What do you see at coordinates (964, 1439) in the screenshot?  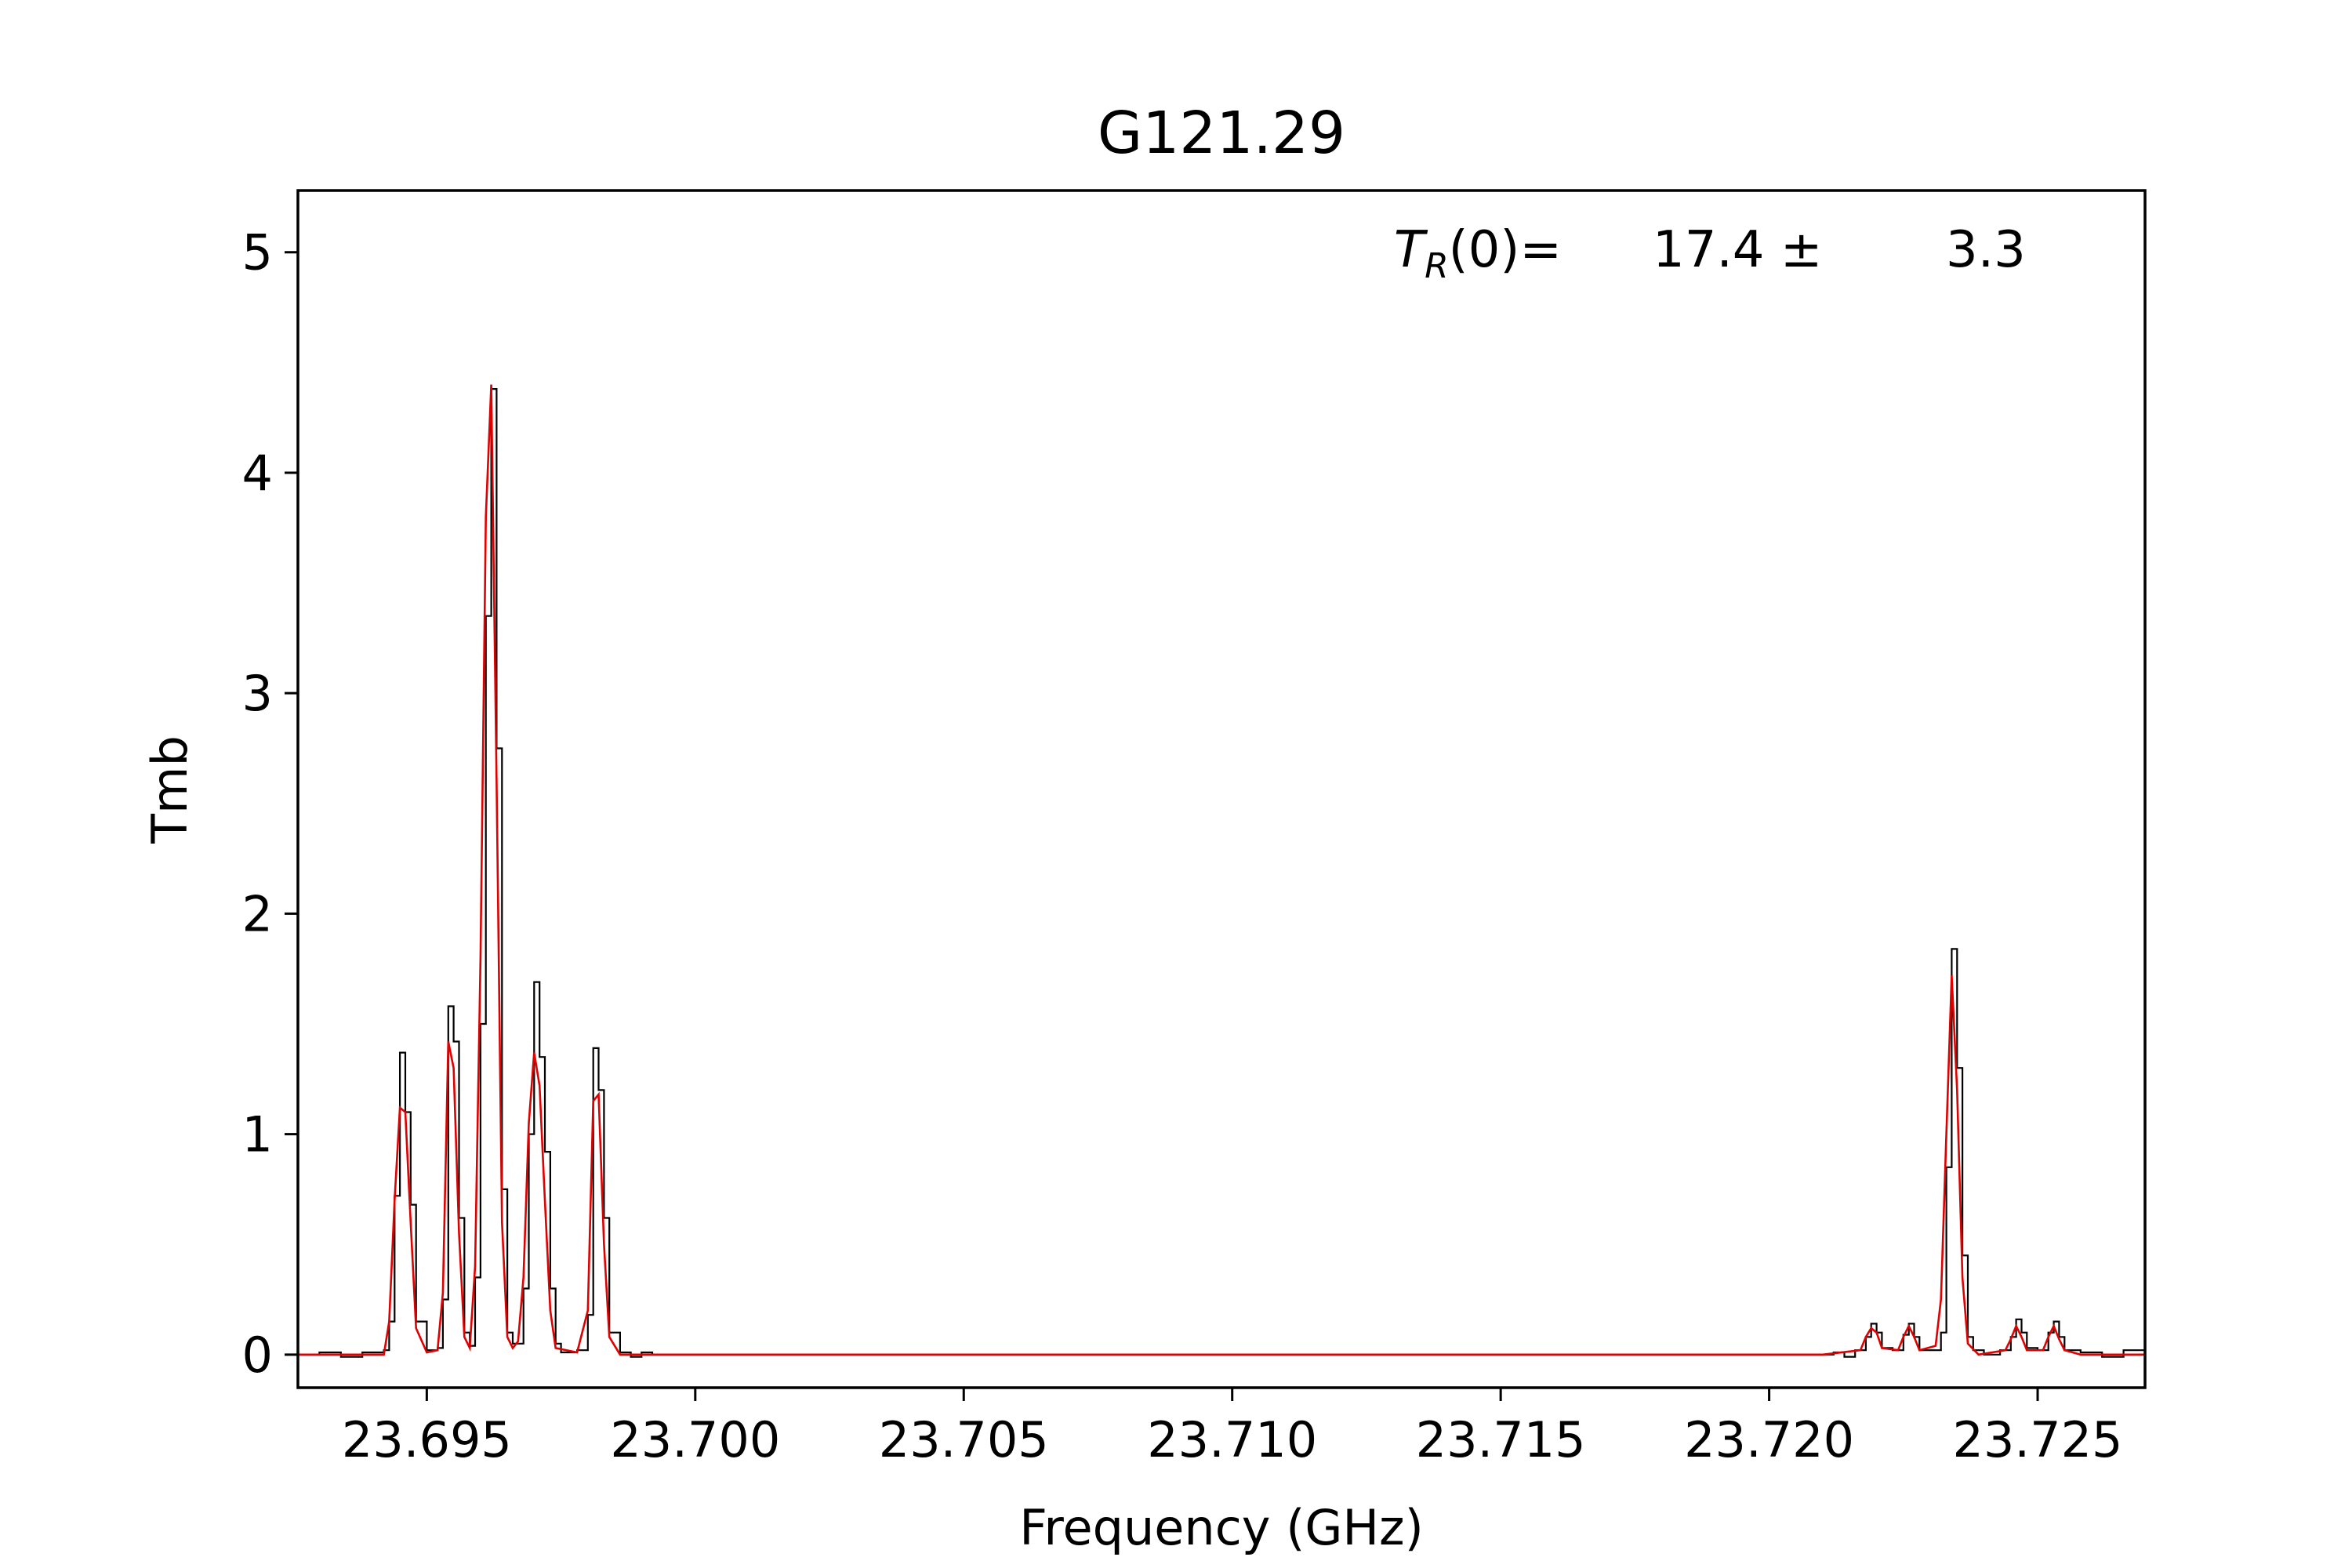 I see `x-tick-label: 23.705` at bounding box center [964, 1439].